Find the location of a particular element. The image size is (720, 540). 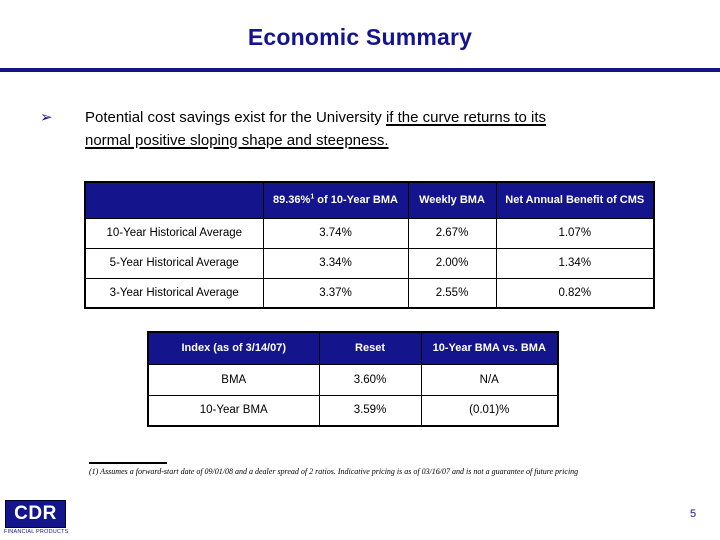

cell-value: 2.55% is located at coordinates (452, 293).